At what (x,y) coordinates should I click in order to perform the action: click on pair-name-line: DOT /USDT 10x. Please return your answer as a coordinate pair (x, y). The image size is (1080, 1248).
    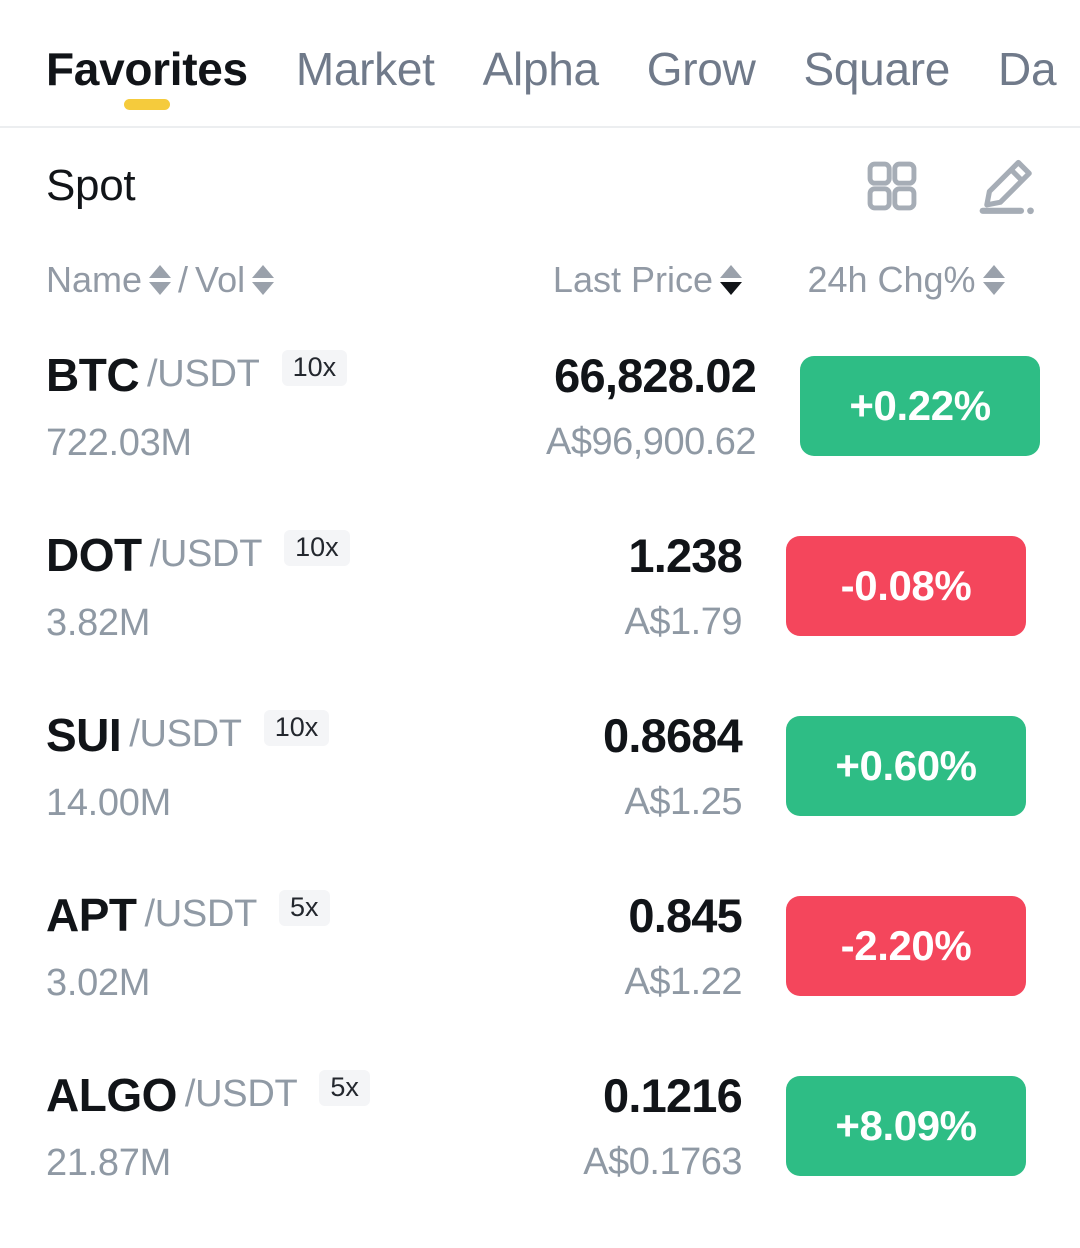
    Looking at the image, I should click on (296, 555).